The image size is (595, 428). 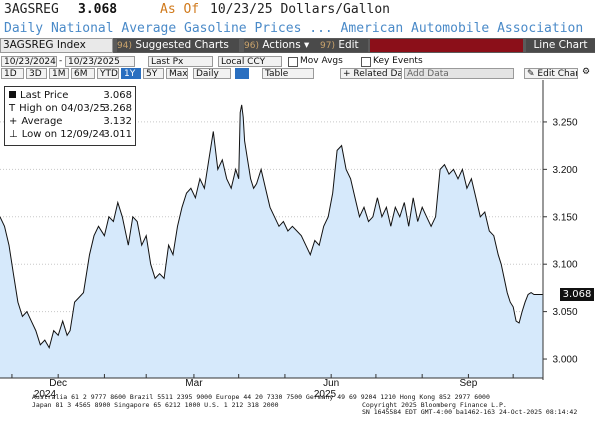 I want to click on actions-label: Actions, so click(x=281, y=45).